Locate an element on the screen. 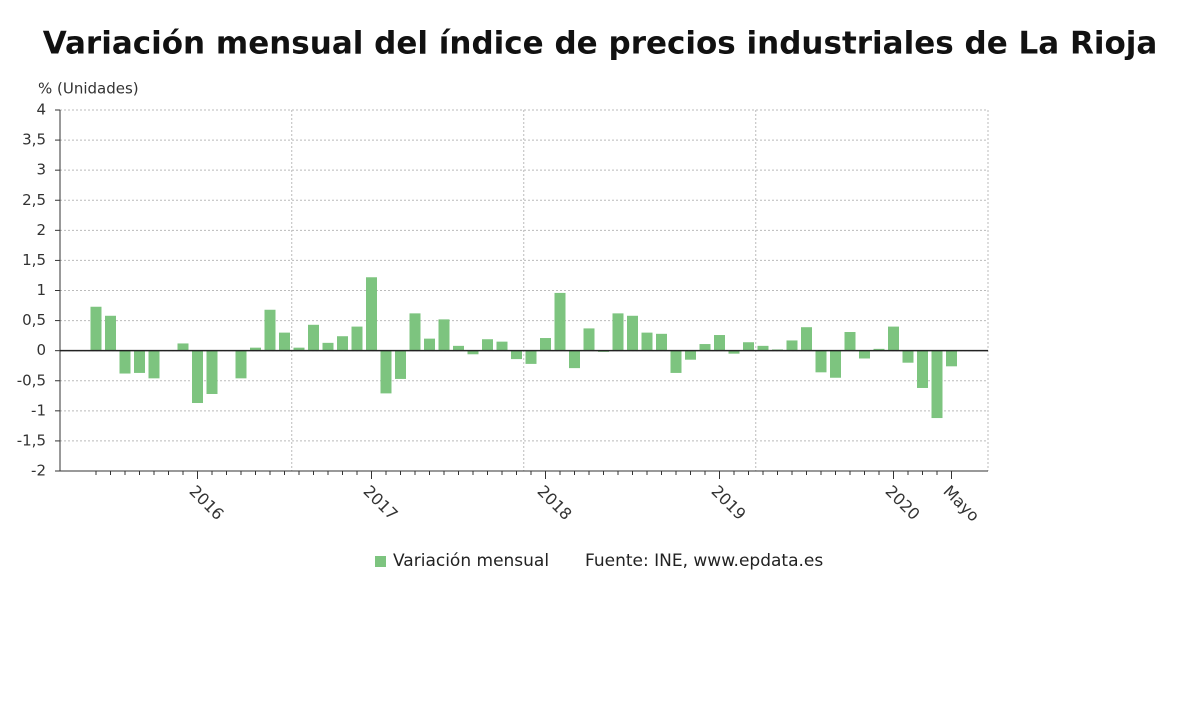  x-tick-label: 2020 is located at coordinates (902, 503).